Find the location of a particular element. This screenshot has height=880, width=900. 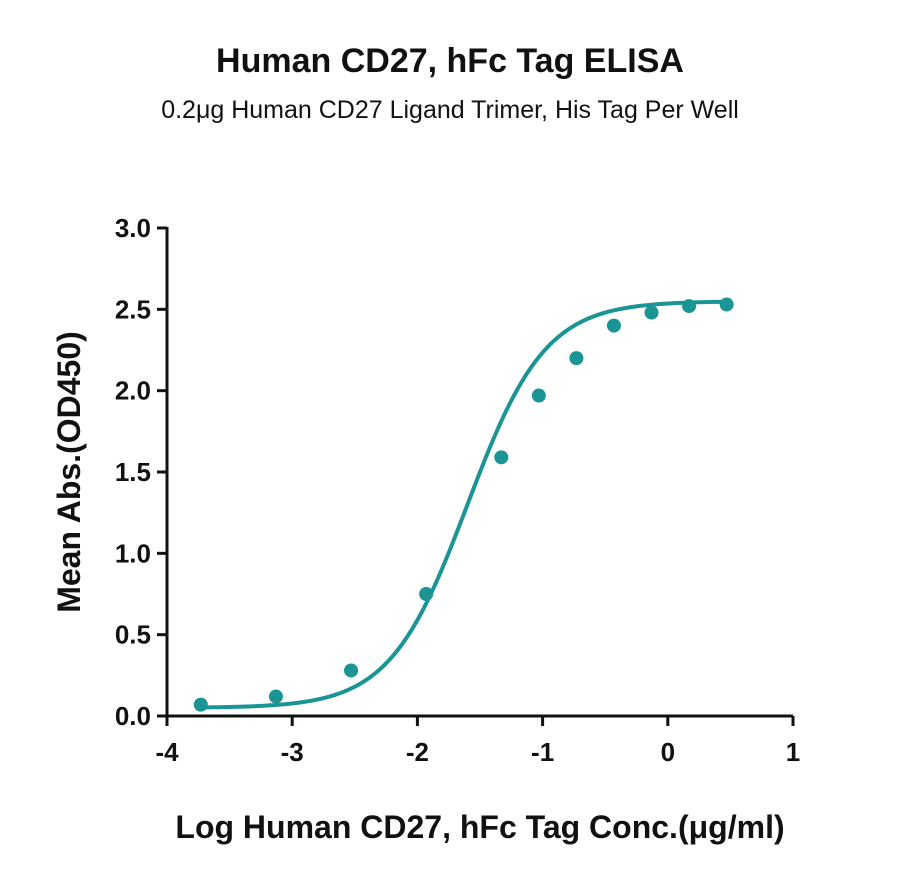

y-tick-label: 0.5 is located at coordinates (133, 635).